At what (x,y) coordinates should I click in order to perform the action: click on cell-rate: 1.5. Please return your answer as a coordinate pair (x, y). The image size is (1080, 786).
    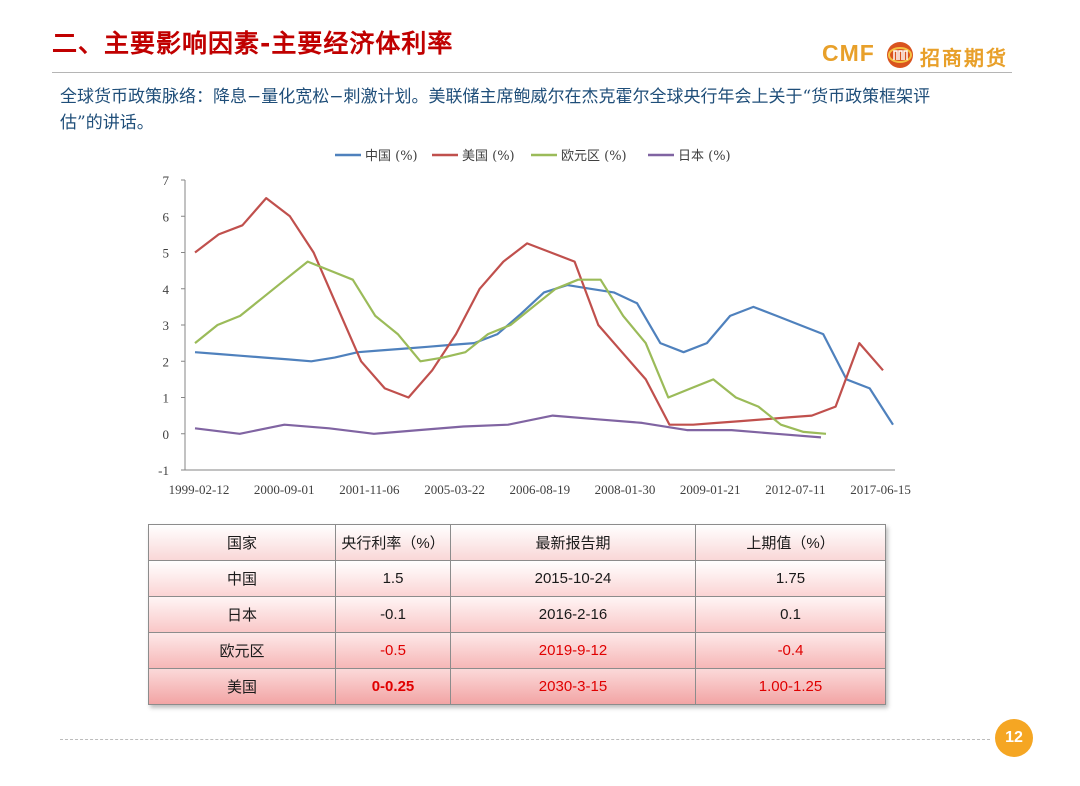
    Looking at the image, I should click on (393, 578).